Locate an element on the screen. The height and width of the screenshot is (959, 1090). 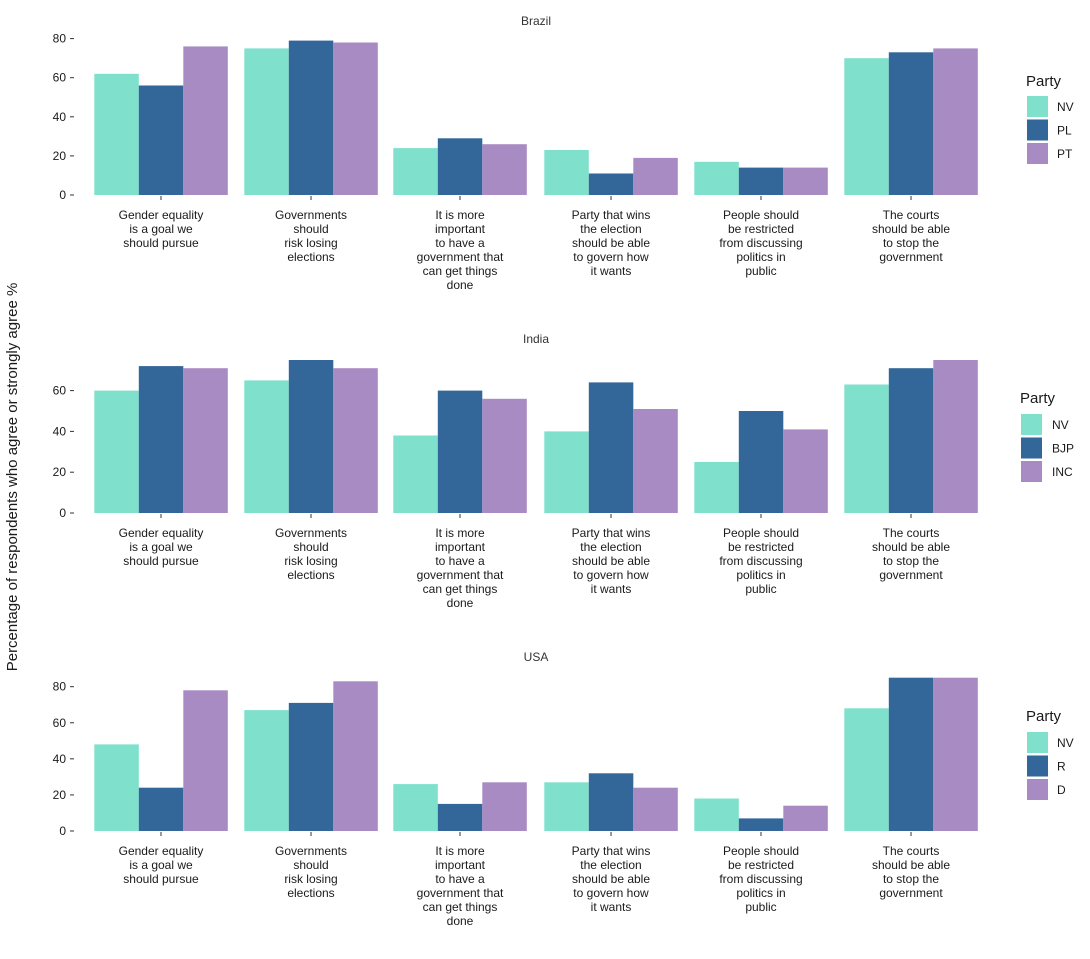
facet-title: USA is located at coordinates (536, 657).